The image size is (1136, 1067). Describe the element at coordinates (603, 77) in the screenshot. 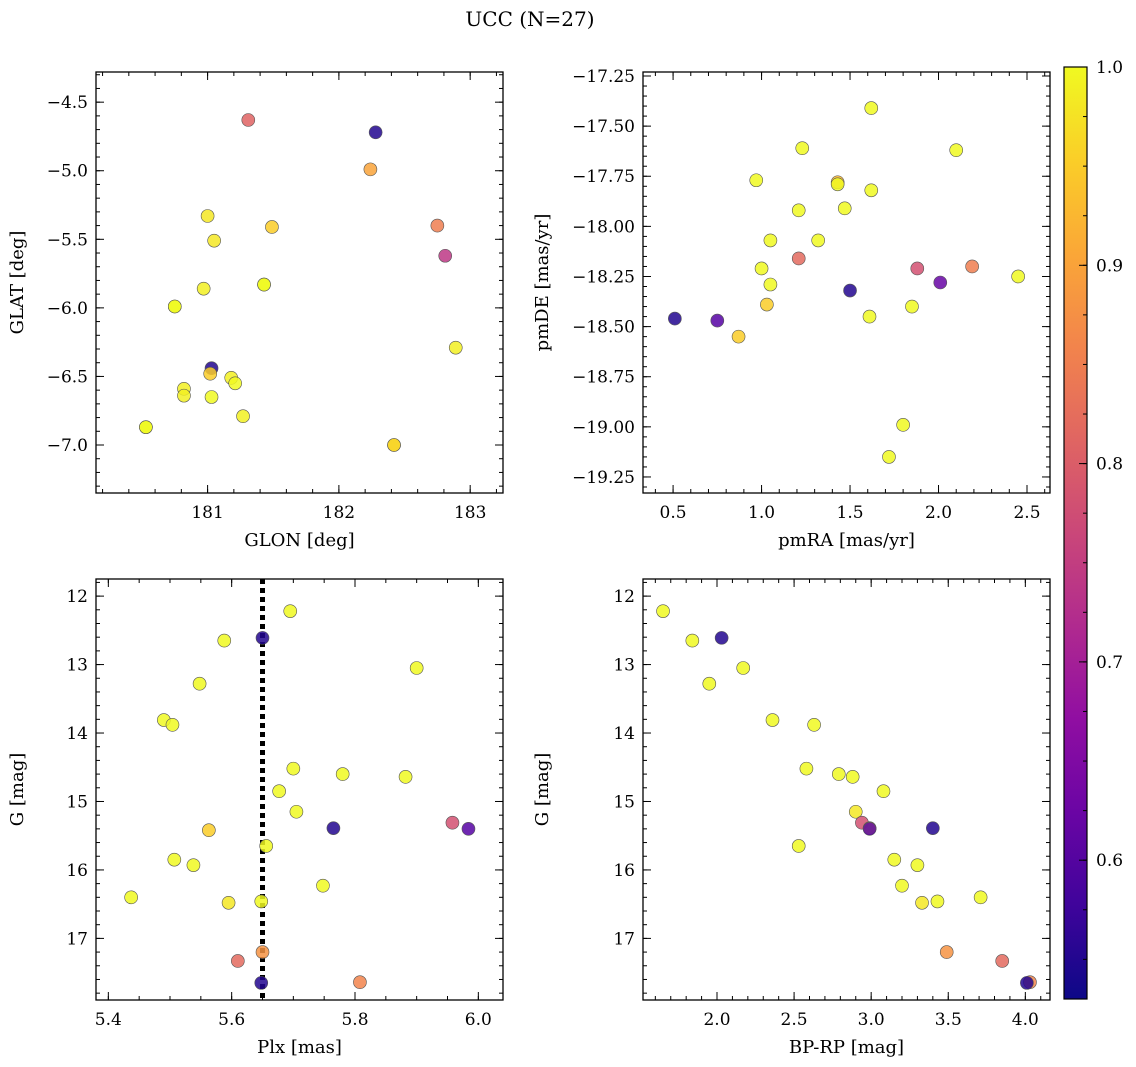

I see `y-tick-label: −17.25` at that location.